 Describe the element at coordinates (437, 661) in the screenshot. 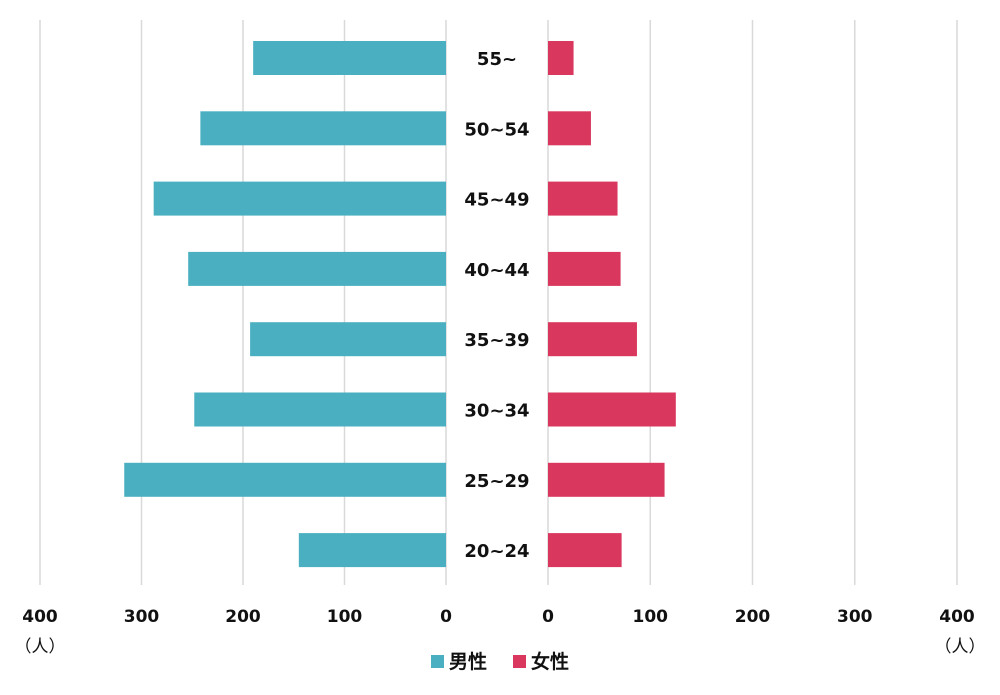

I see `legend-swatch-male` at that location.